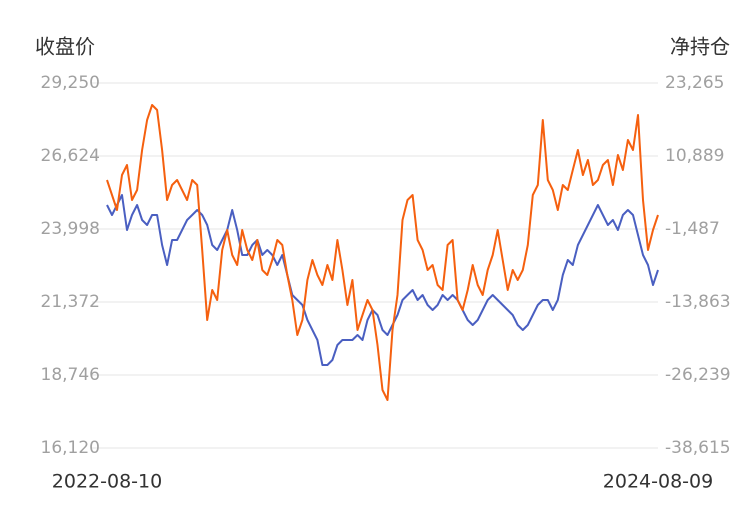 This screenshot has width=750, height=510. Describe the element at coordinates (700, 47) in the screenshot. I see `y2-axis-label: 净持仓` at that location.